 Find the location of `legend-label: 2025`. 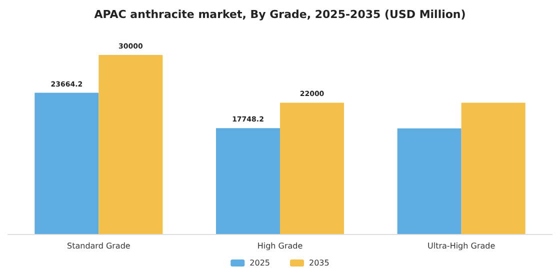

legend-label: 2025 is located at coordinates (260, 263).